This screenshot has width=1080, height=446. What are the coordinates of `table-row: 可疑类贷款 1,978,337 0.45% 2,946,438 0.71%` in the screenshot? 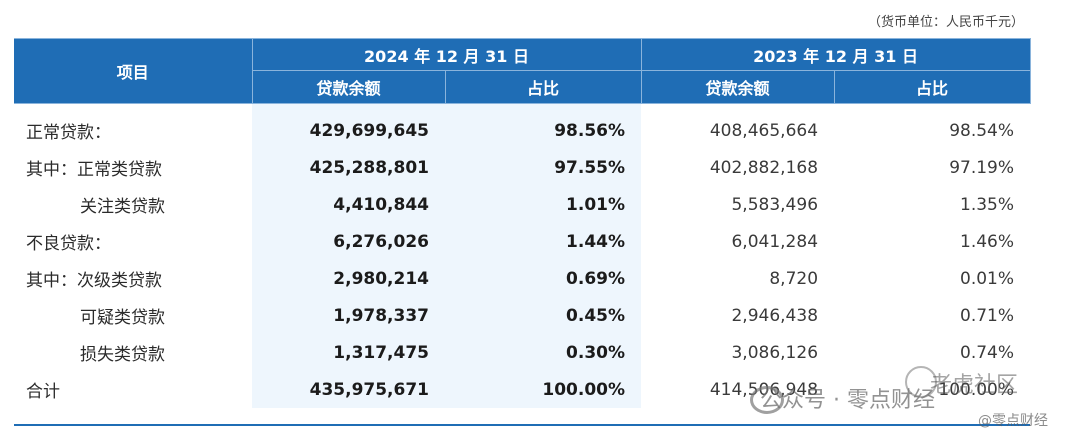 It's located at (522, 315).